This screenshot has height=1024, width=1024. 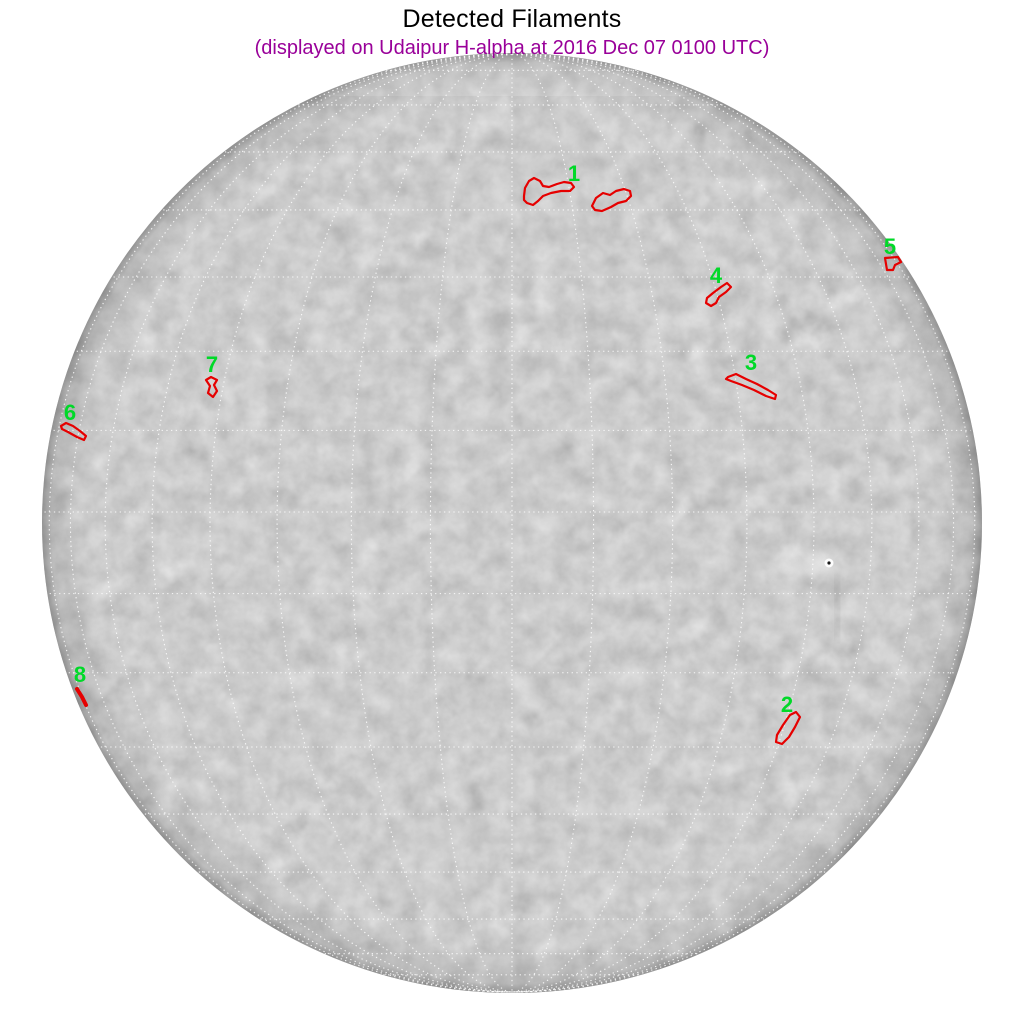 What do you see at coordinates (890, 246) in the screenshot?
I see `filament-label: 5` at bounding box center [890, 246].